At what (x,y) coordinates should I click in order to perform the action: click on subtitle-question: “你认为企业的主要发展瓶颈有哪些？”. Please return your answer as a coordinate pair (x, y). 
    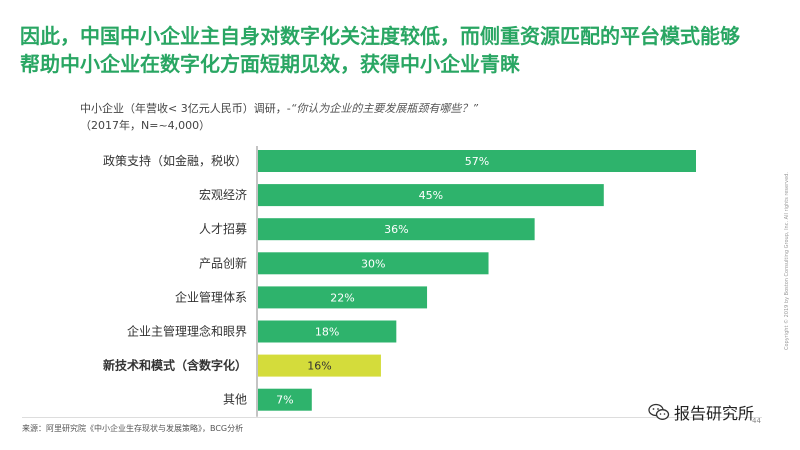
    Looking at the image, I should click on (384, 108).